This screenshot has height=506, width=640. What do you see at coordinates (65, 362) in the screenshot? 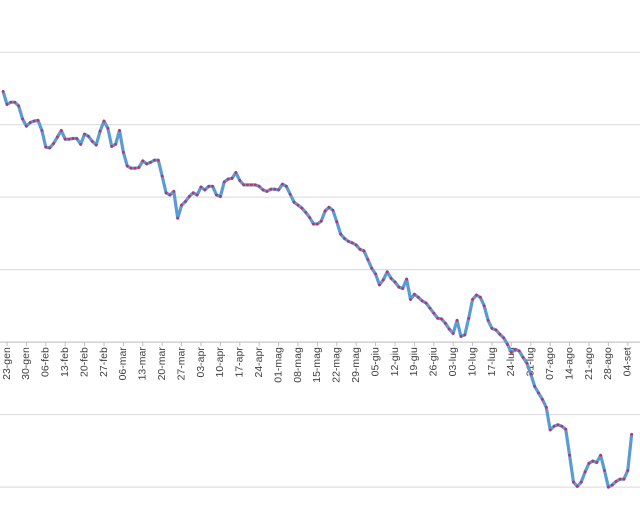
I see `x-tick-label: 13-feb` at bounding box center [65, 362].